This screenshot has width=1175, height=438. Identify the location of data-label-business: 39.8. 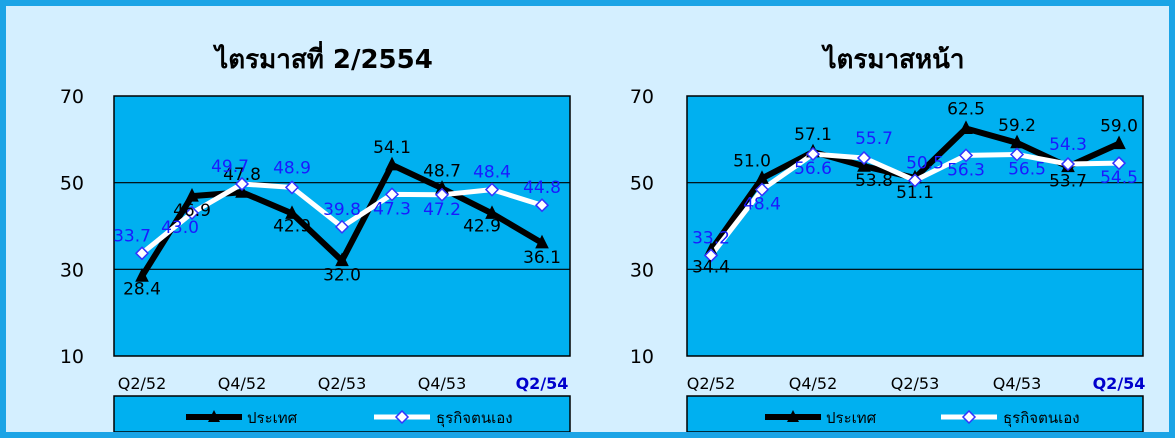
(342, 210).